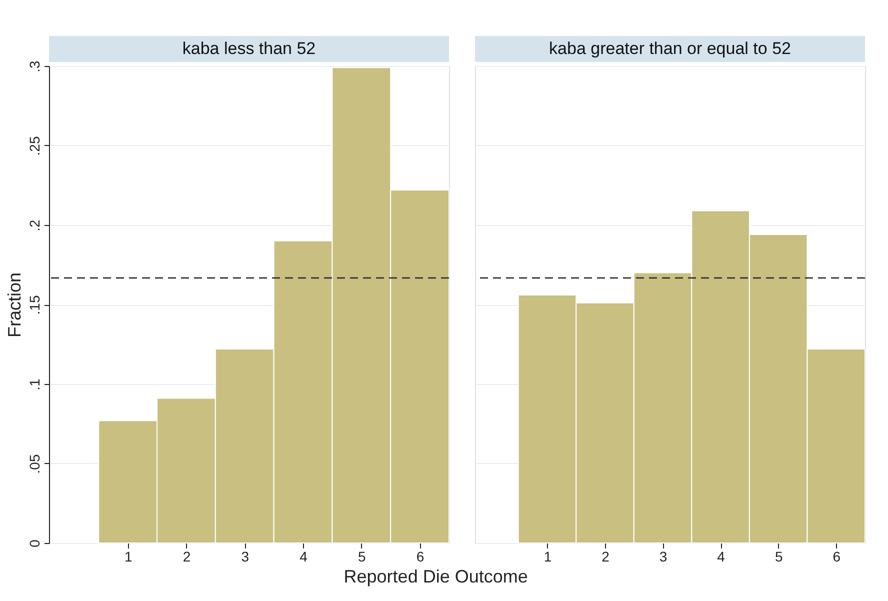  I want to click on y-tick-label: .15, so click(34, 305).